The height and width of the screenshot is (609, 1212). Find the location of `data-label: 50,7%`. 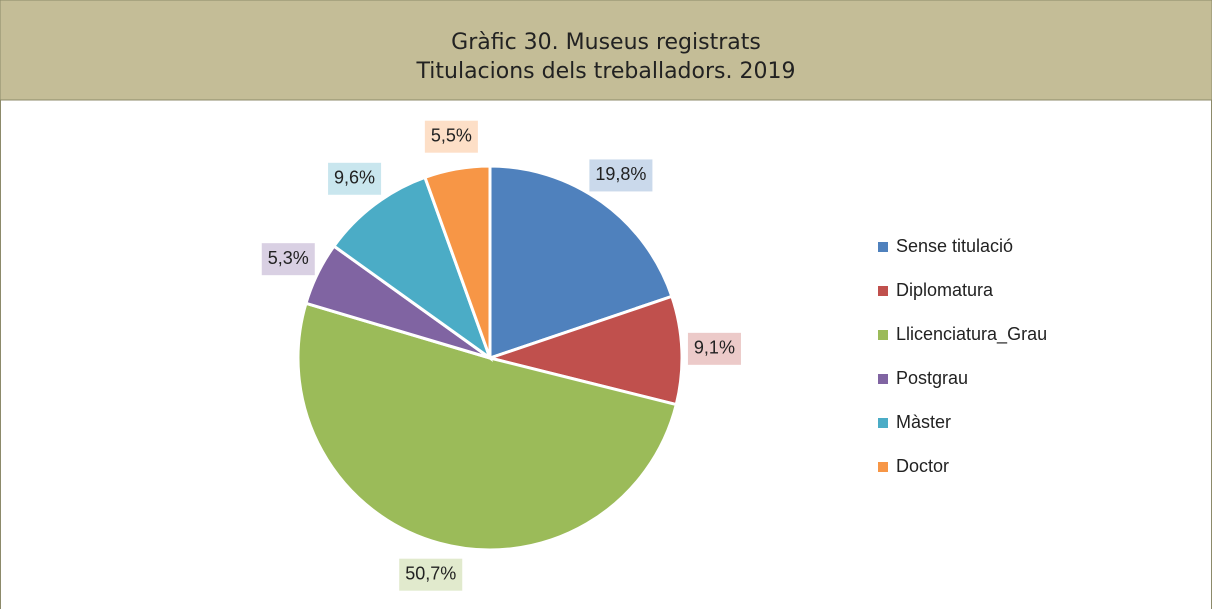

data-label: 50,7% is located at coordinates (430, 573).